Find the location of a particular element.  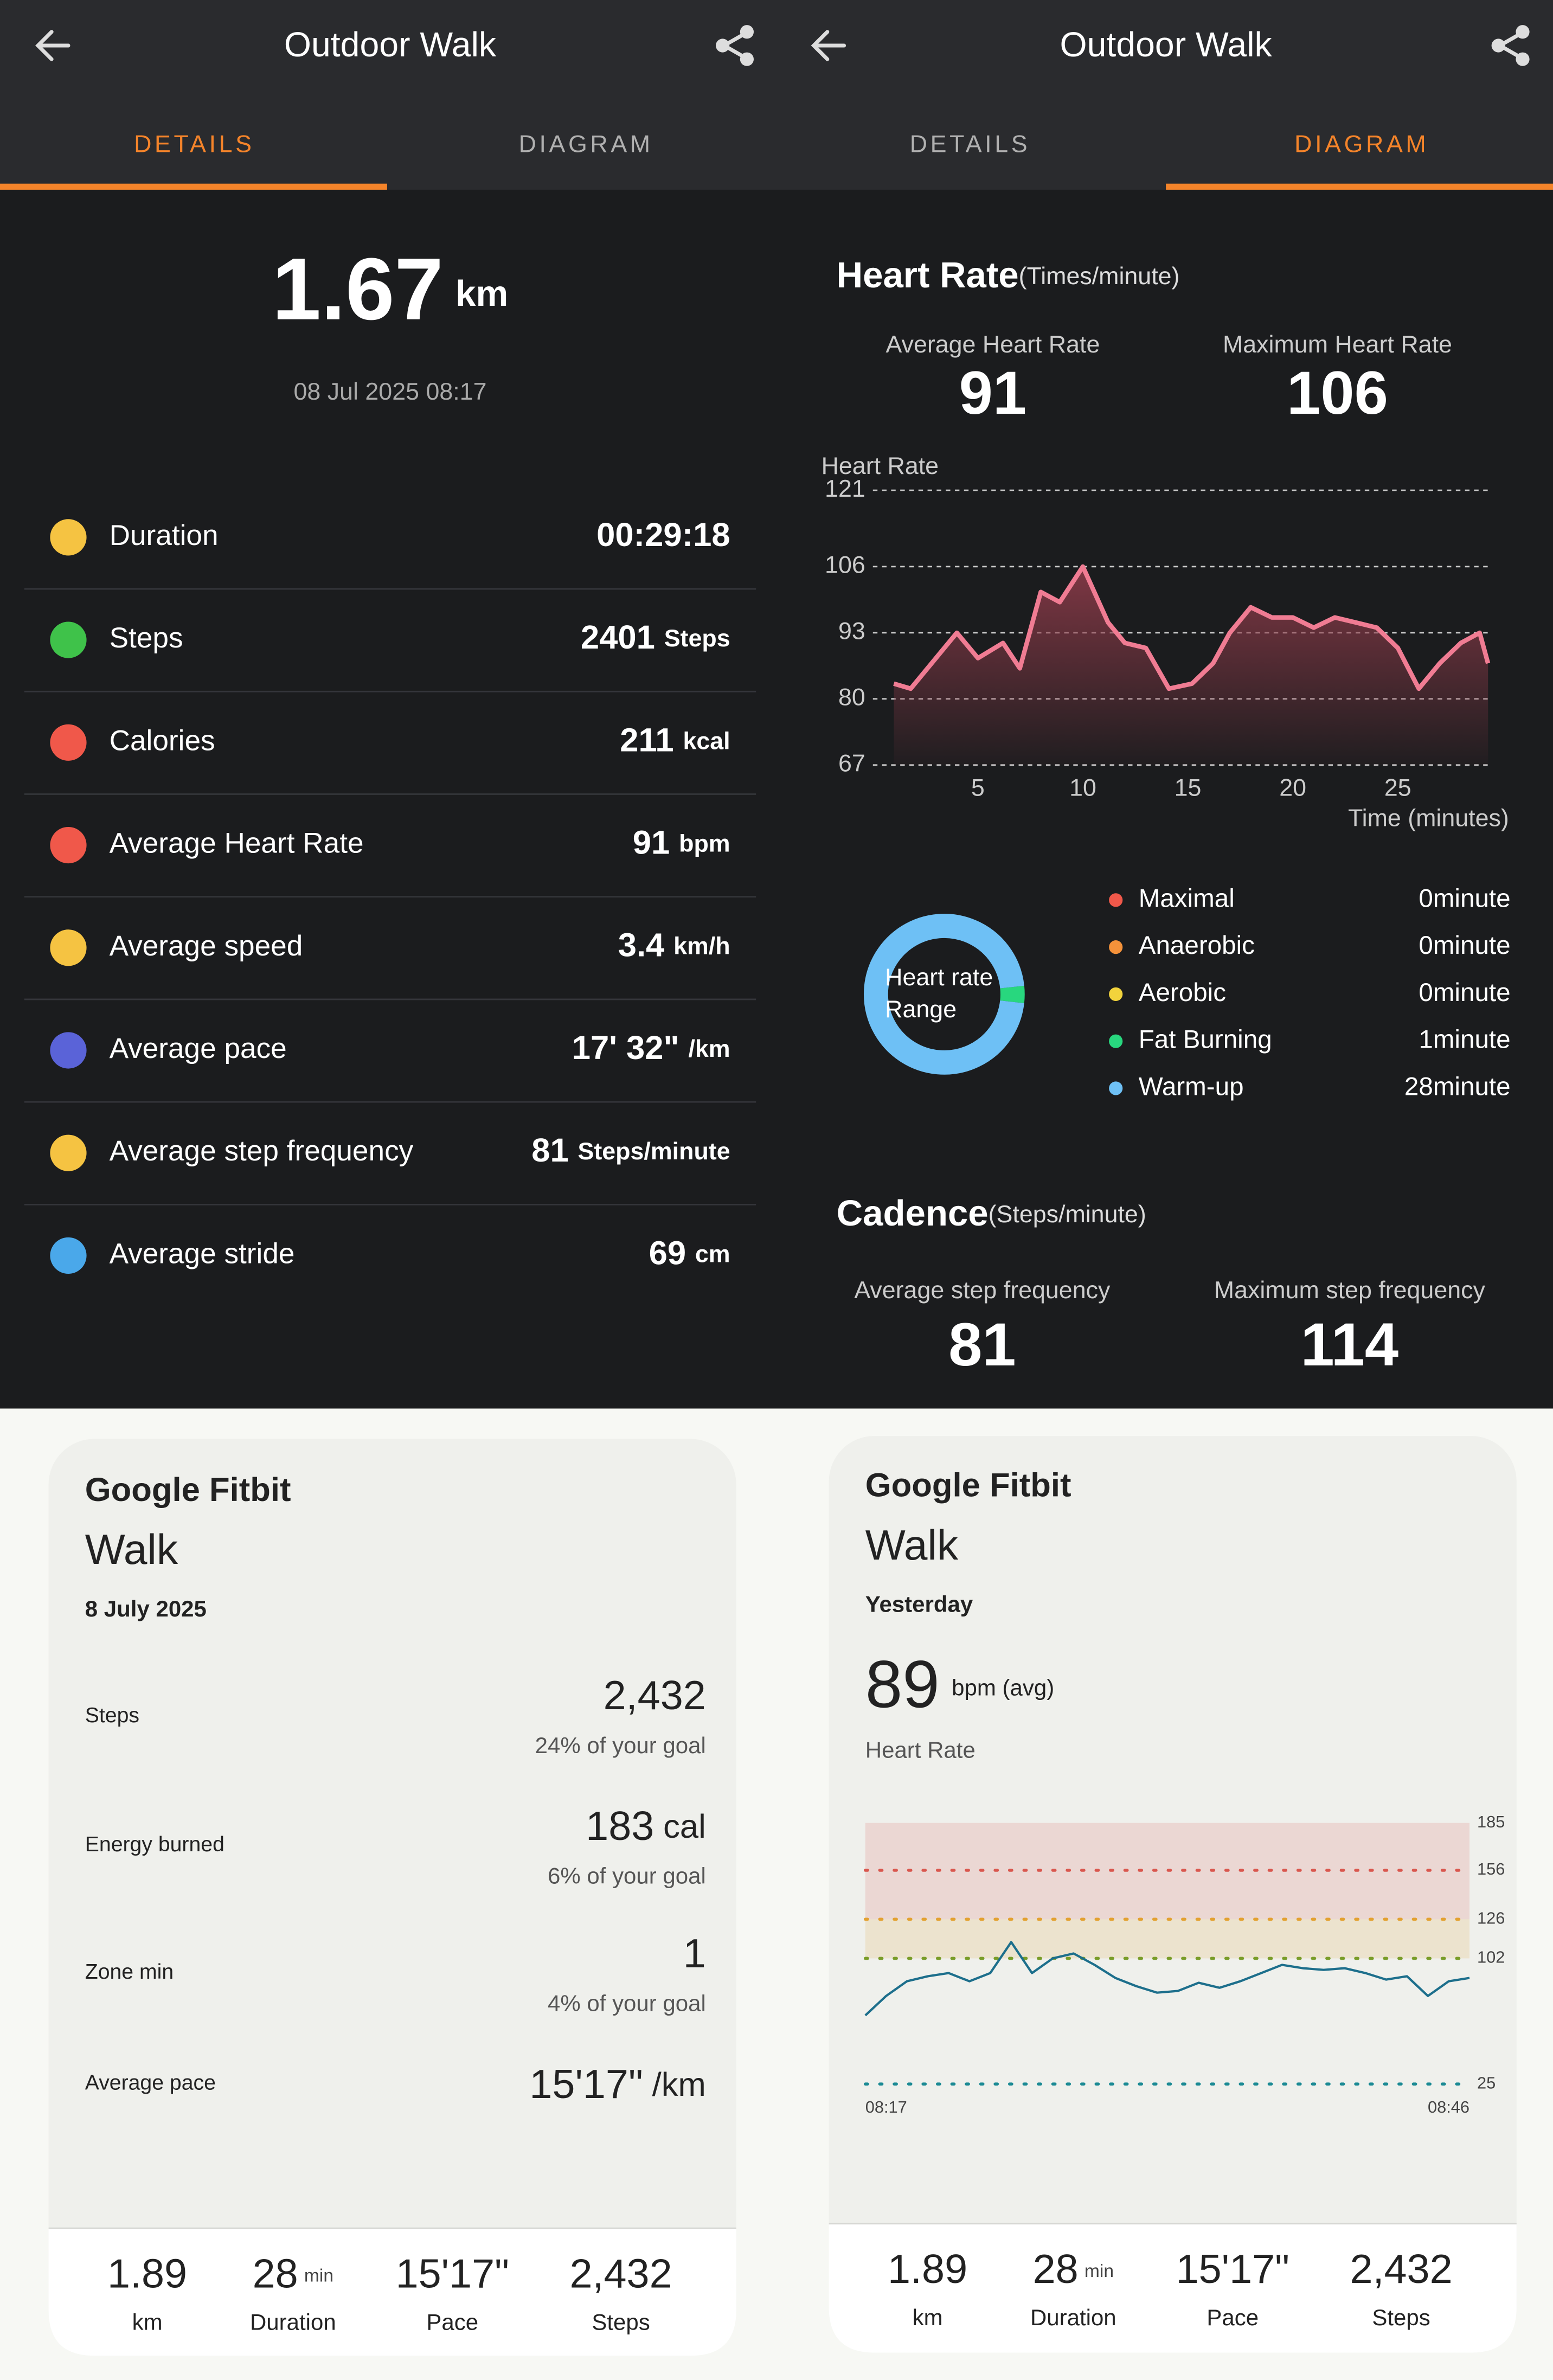

avg-heart-rate: 89 bpm (avg) is located at coordinates (959, 1684).